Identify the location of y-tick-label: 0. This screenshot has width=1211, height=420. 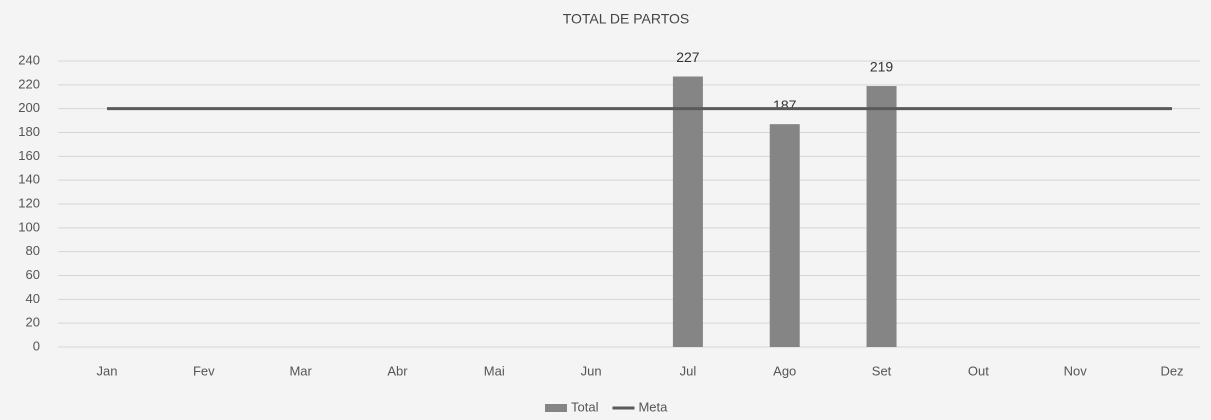
(36, 345).